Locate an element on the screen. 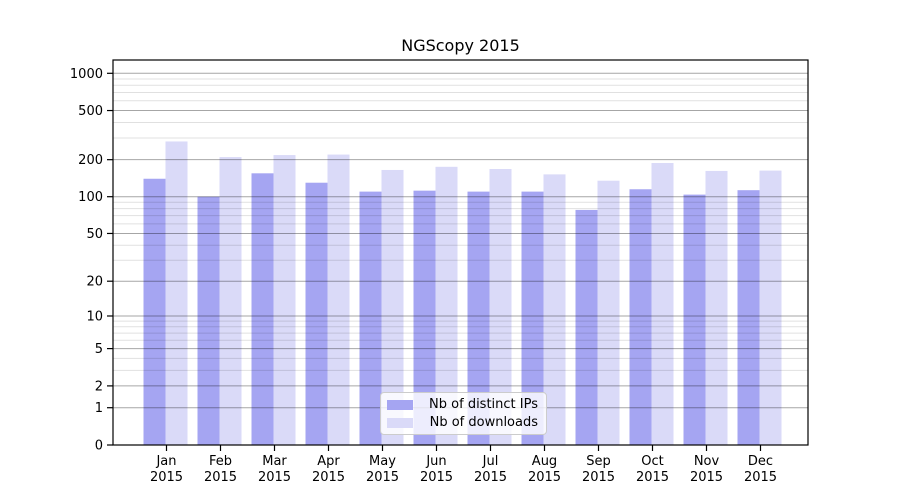 The width and height of the screenshot is (900, 500). bar-apr-nb-of-downloads is located at coordinates (338, 299).